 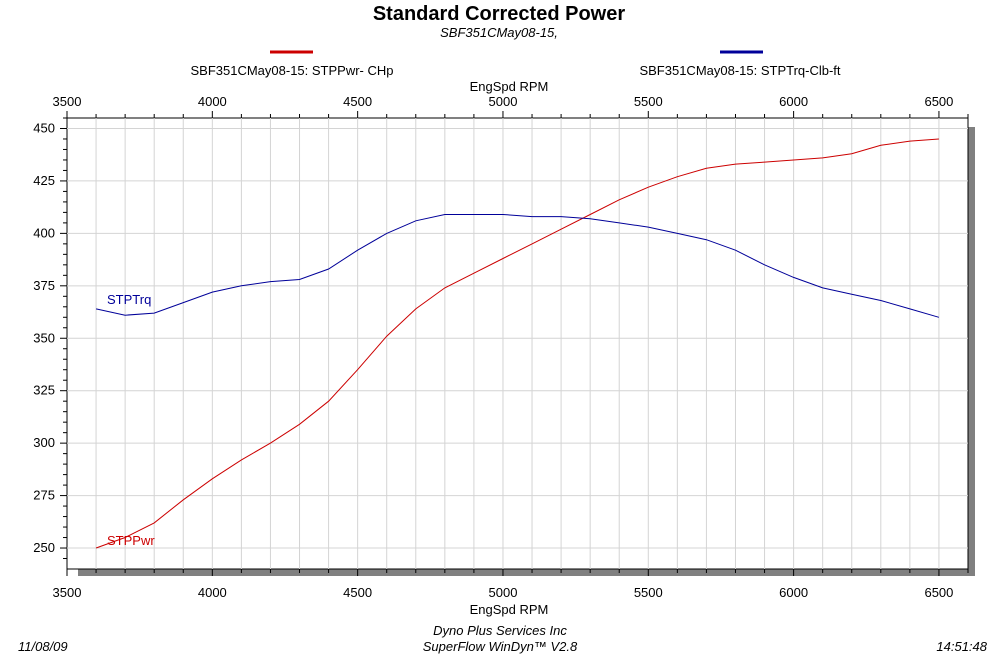 I want to click on y-tick-label: 275, so click(x=44, y=495).